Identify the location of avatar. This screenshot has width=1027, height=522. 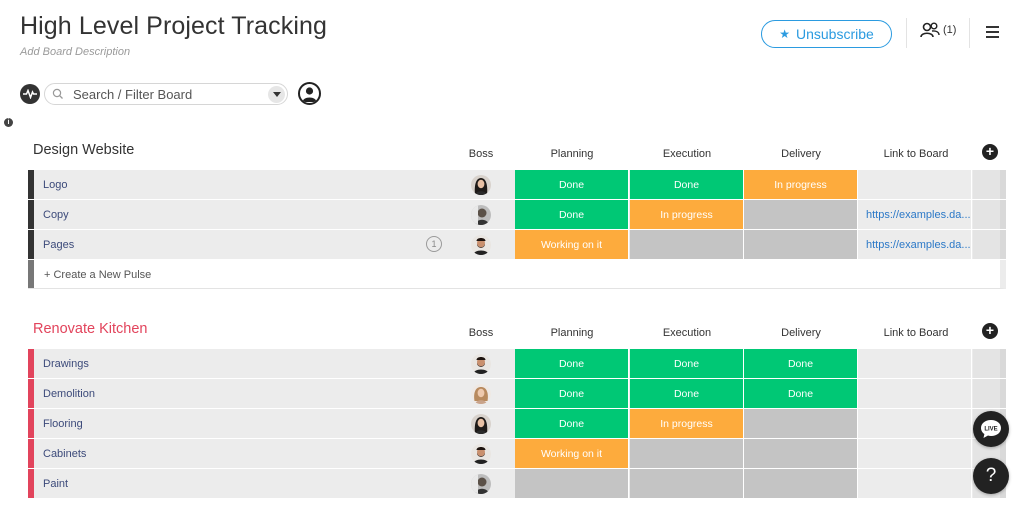
(481, 453).